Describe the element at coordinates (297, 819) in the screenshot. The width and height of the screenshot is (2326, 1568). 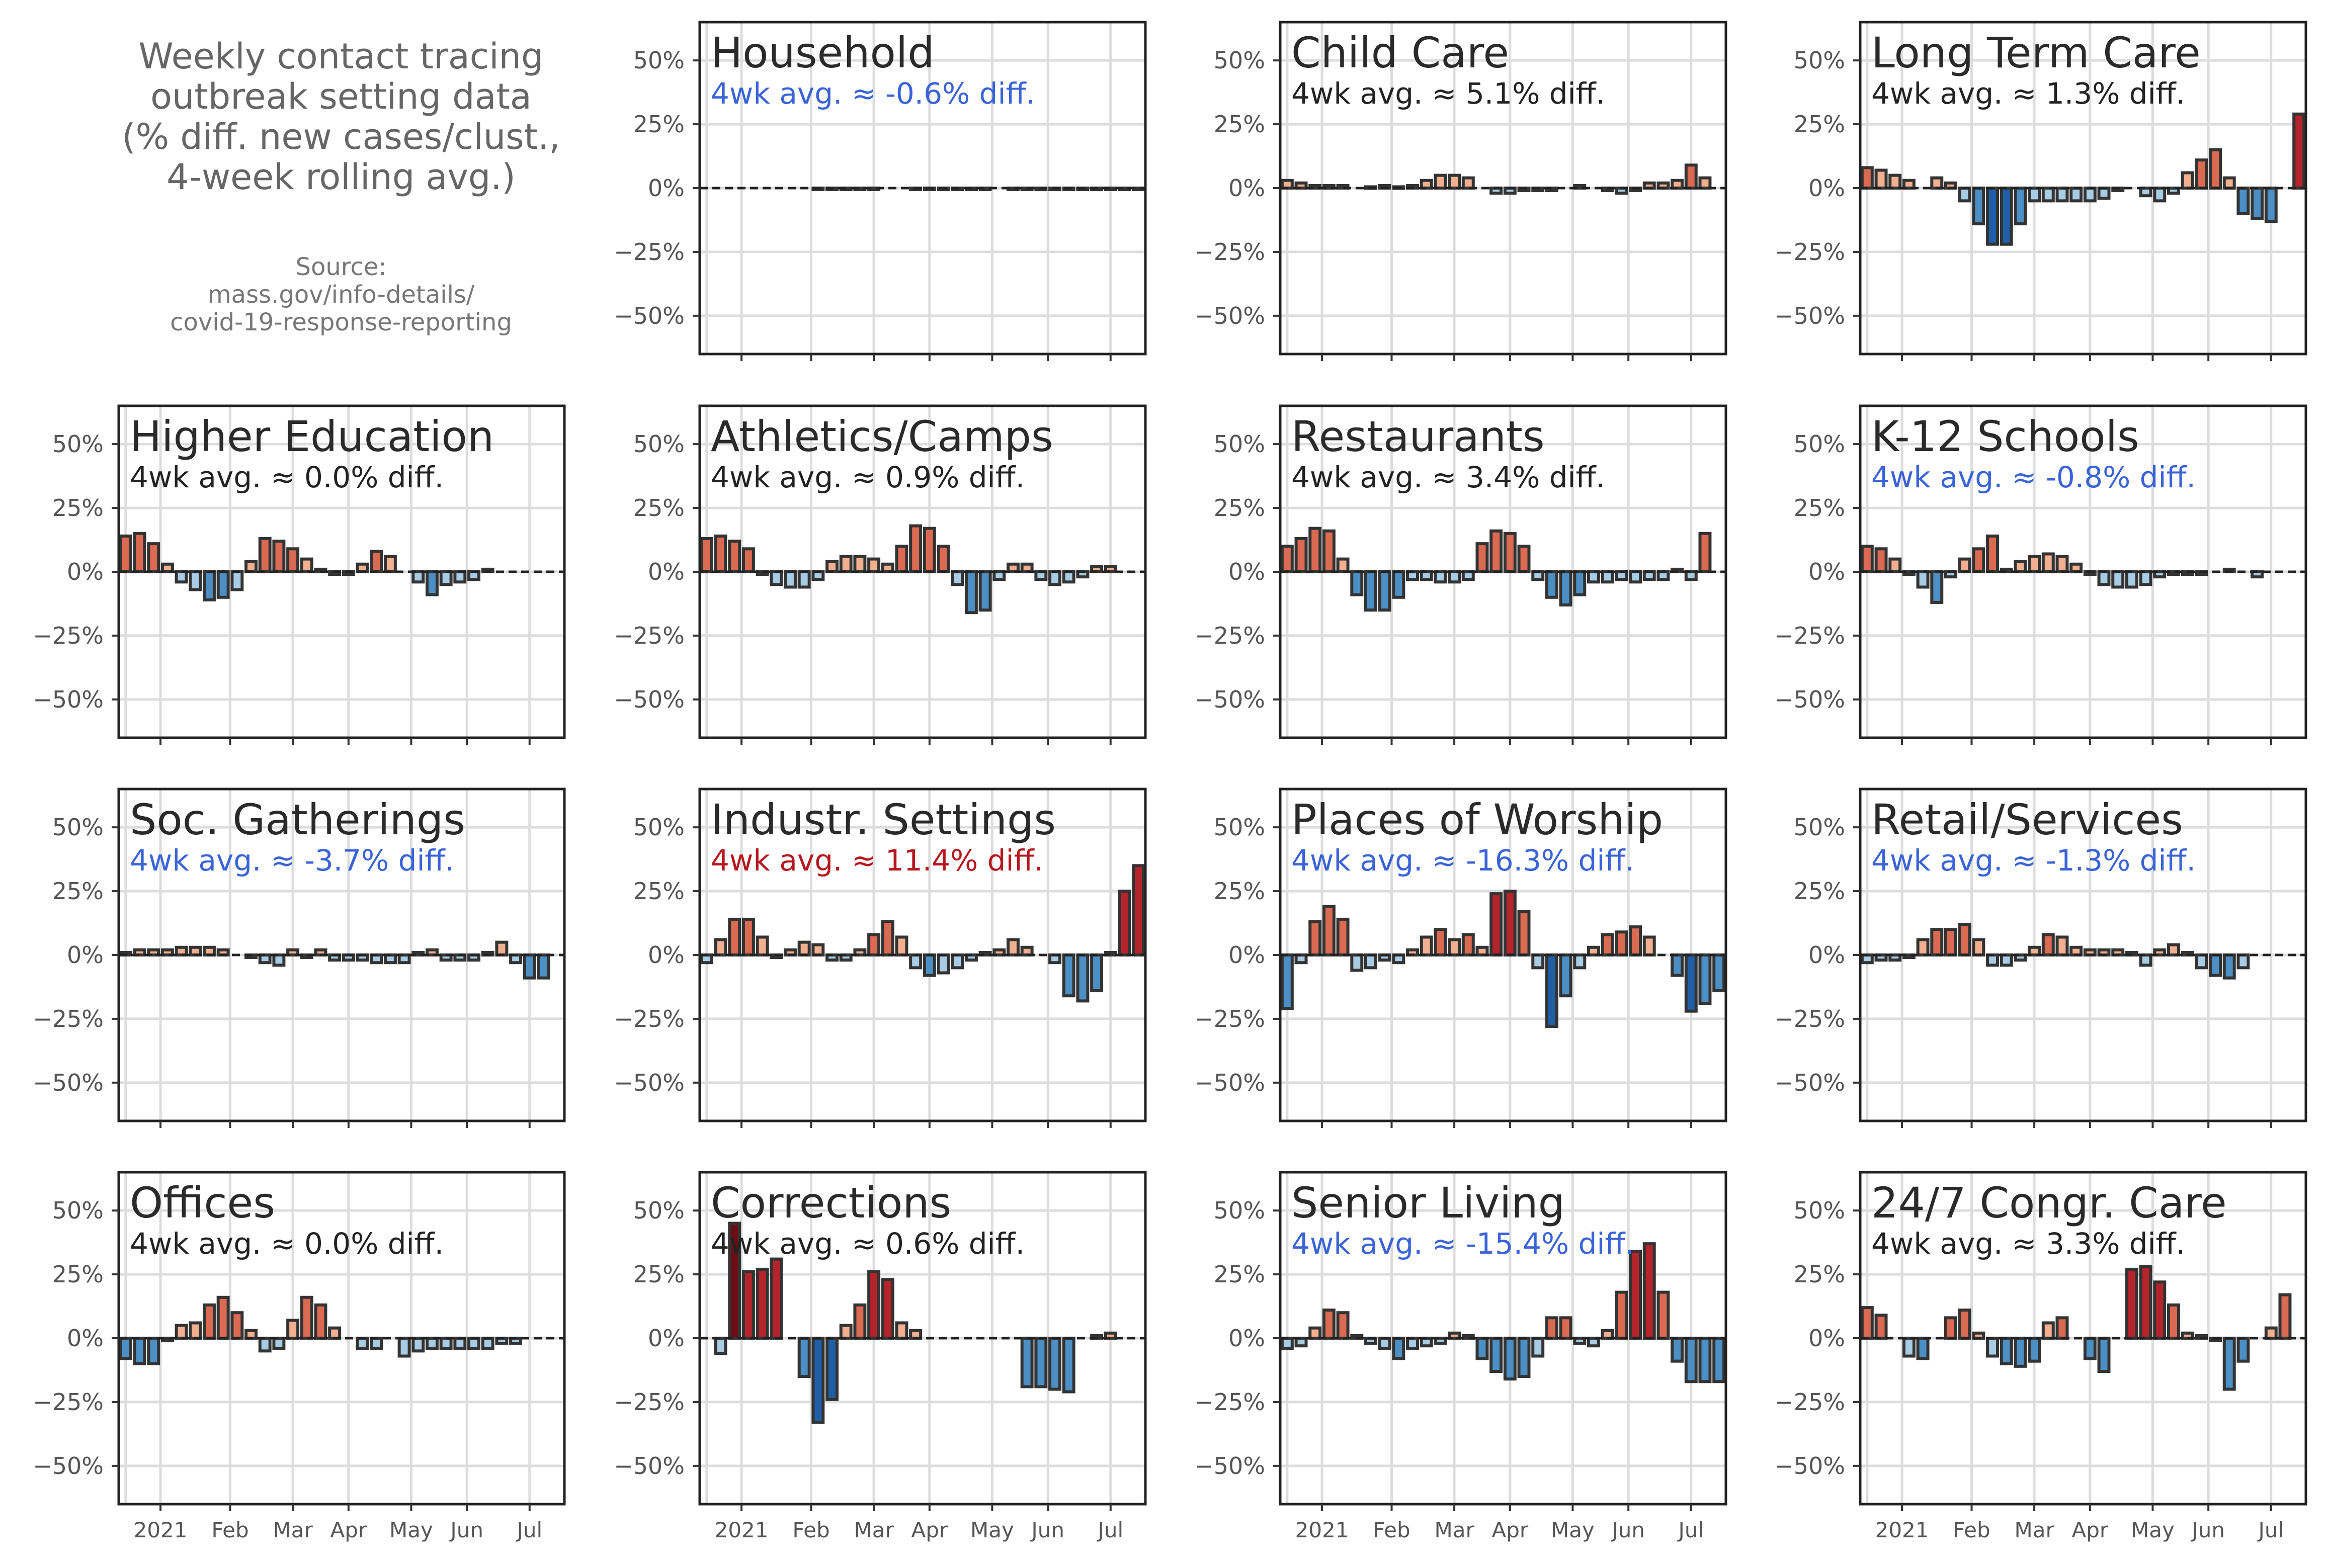
I see `panel-title: Soc. Gatherings` at that location.